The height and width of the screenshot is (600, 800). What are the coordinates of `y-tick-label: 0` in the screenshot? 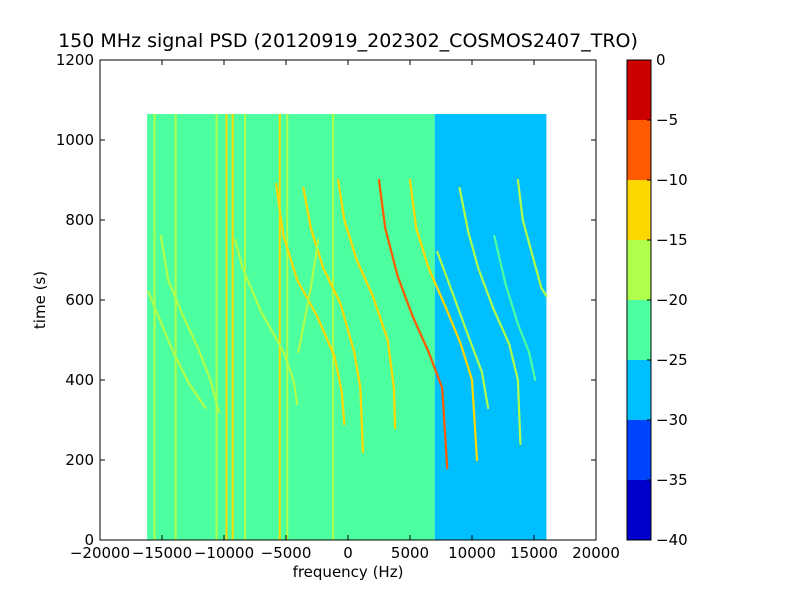 It's located at (89, 540).